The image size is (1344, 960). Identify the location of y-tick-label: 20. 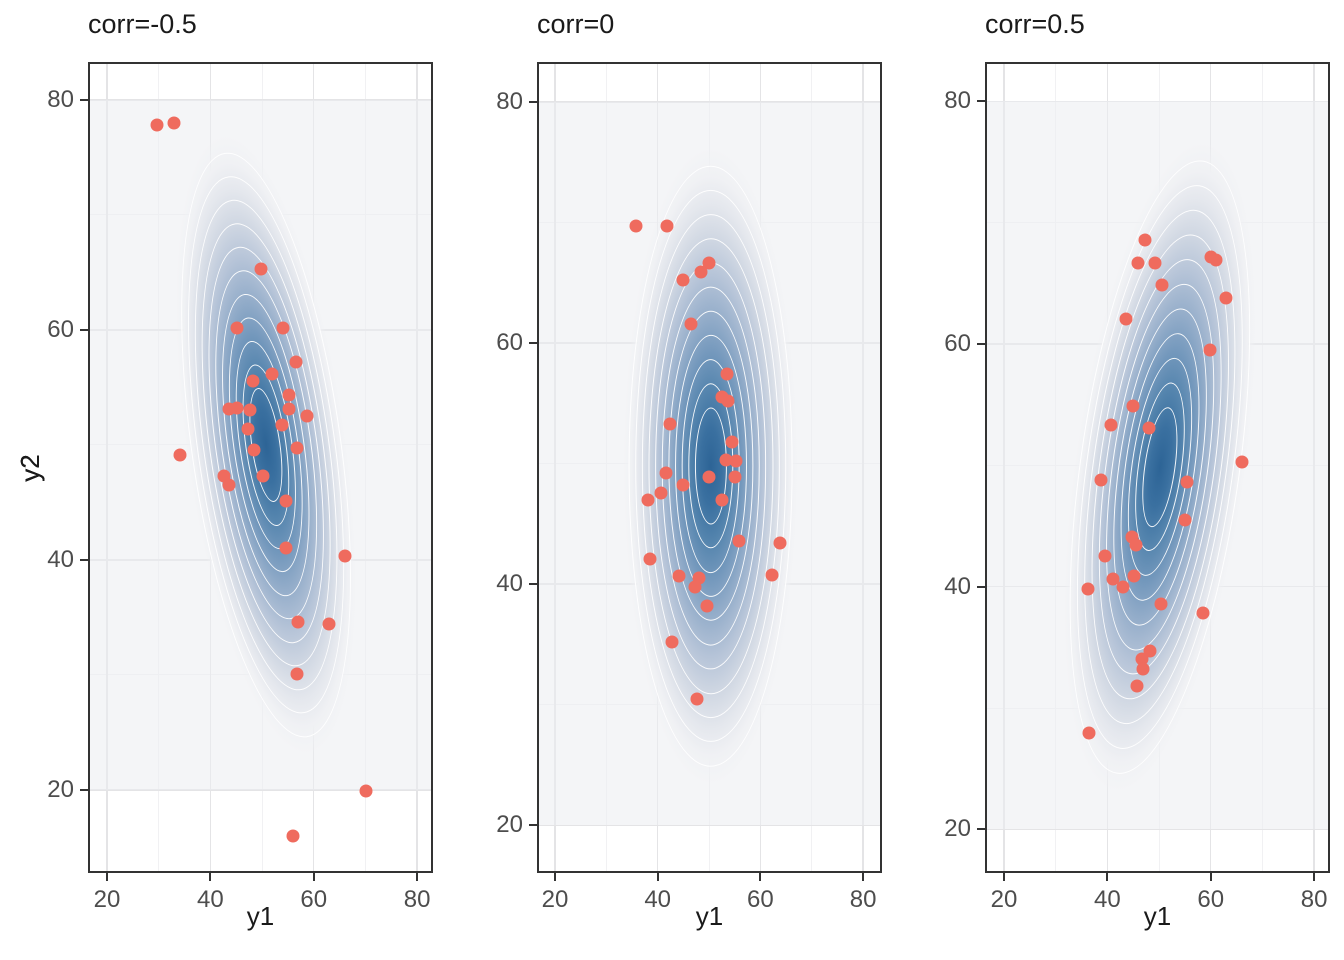
(509, 825).